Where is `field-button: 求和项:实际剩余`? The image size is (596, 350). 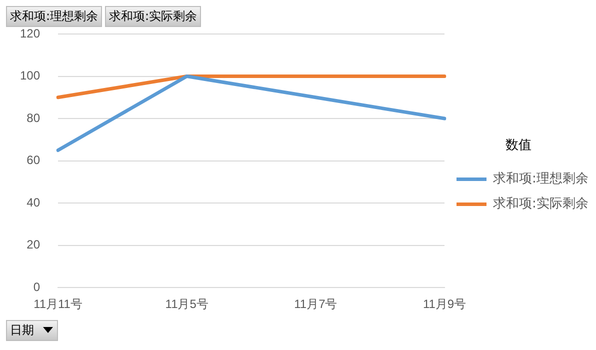 field-button: 求和项:实际剩余 is located at coordinates (153, 16).